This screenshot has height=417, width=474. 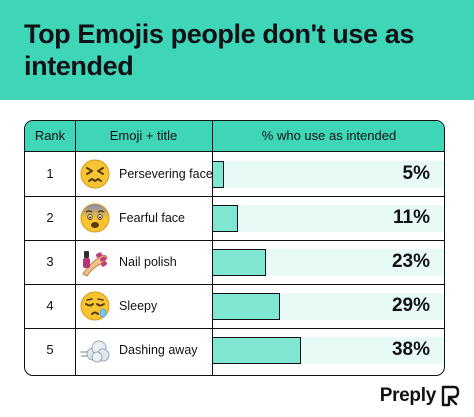 I want to click on table-row: 5 Dashing away 38%, so click(x=234, y=350).